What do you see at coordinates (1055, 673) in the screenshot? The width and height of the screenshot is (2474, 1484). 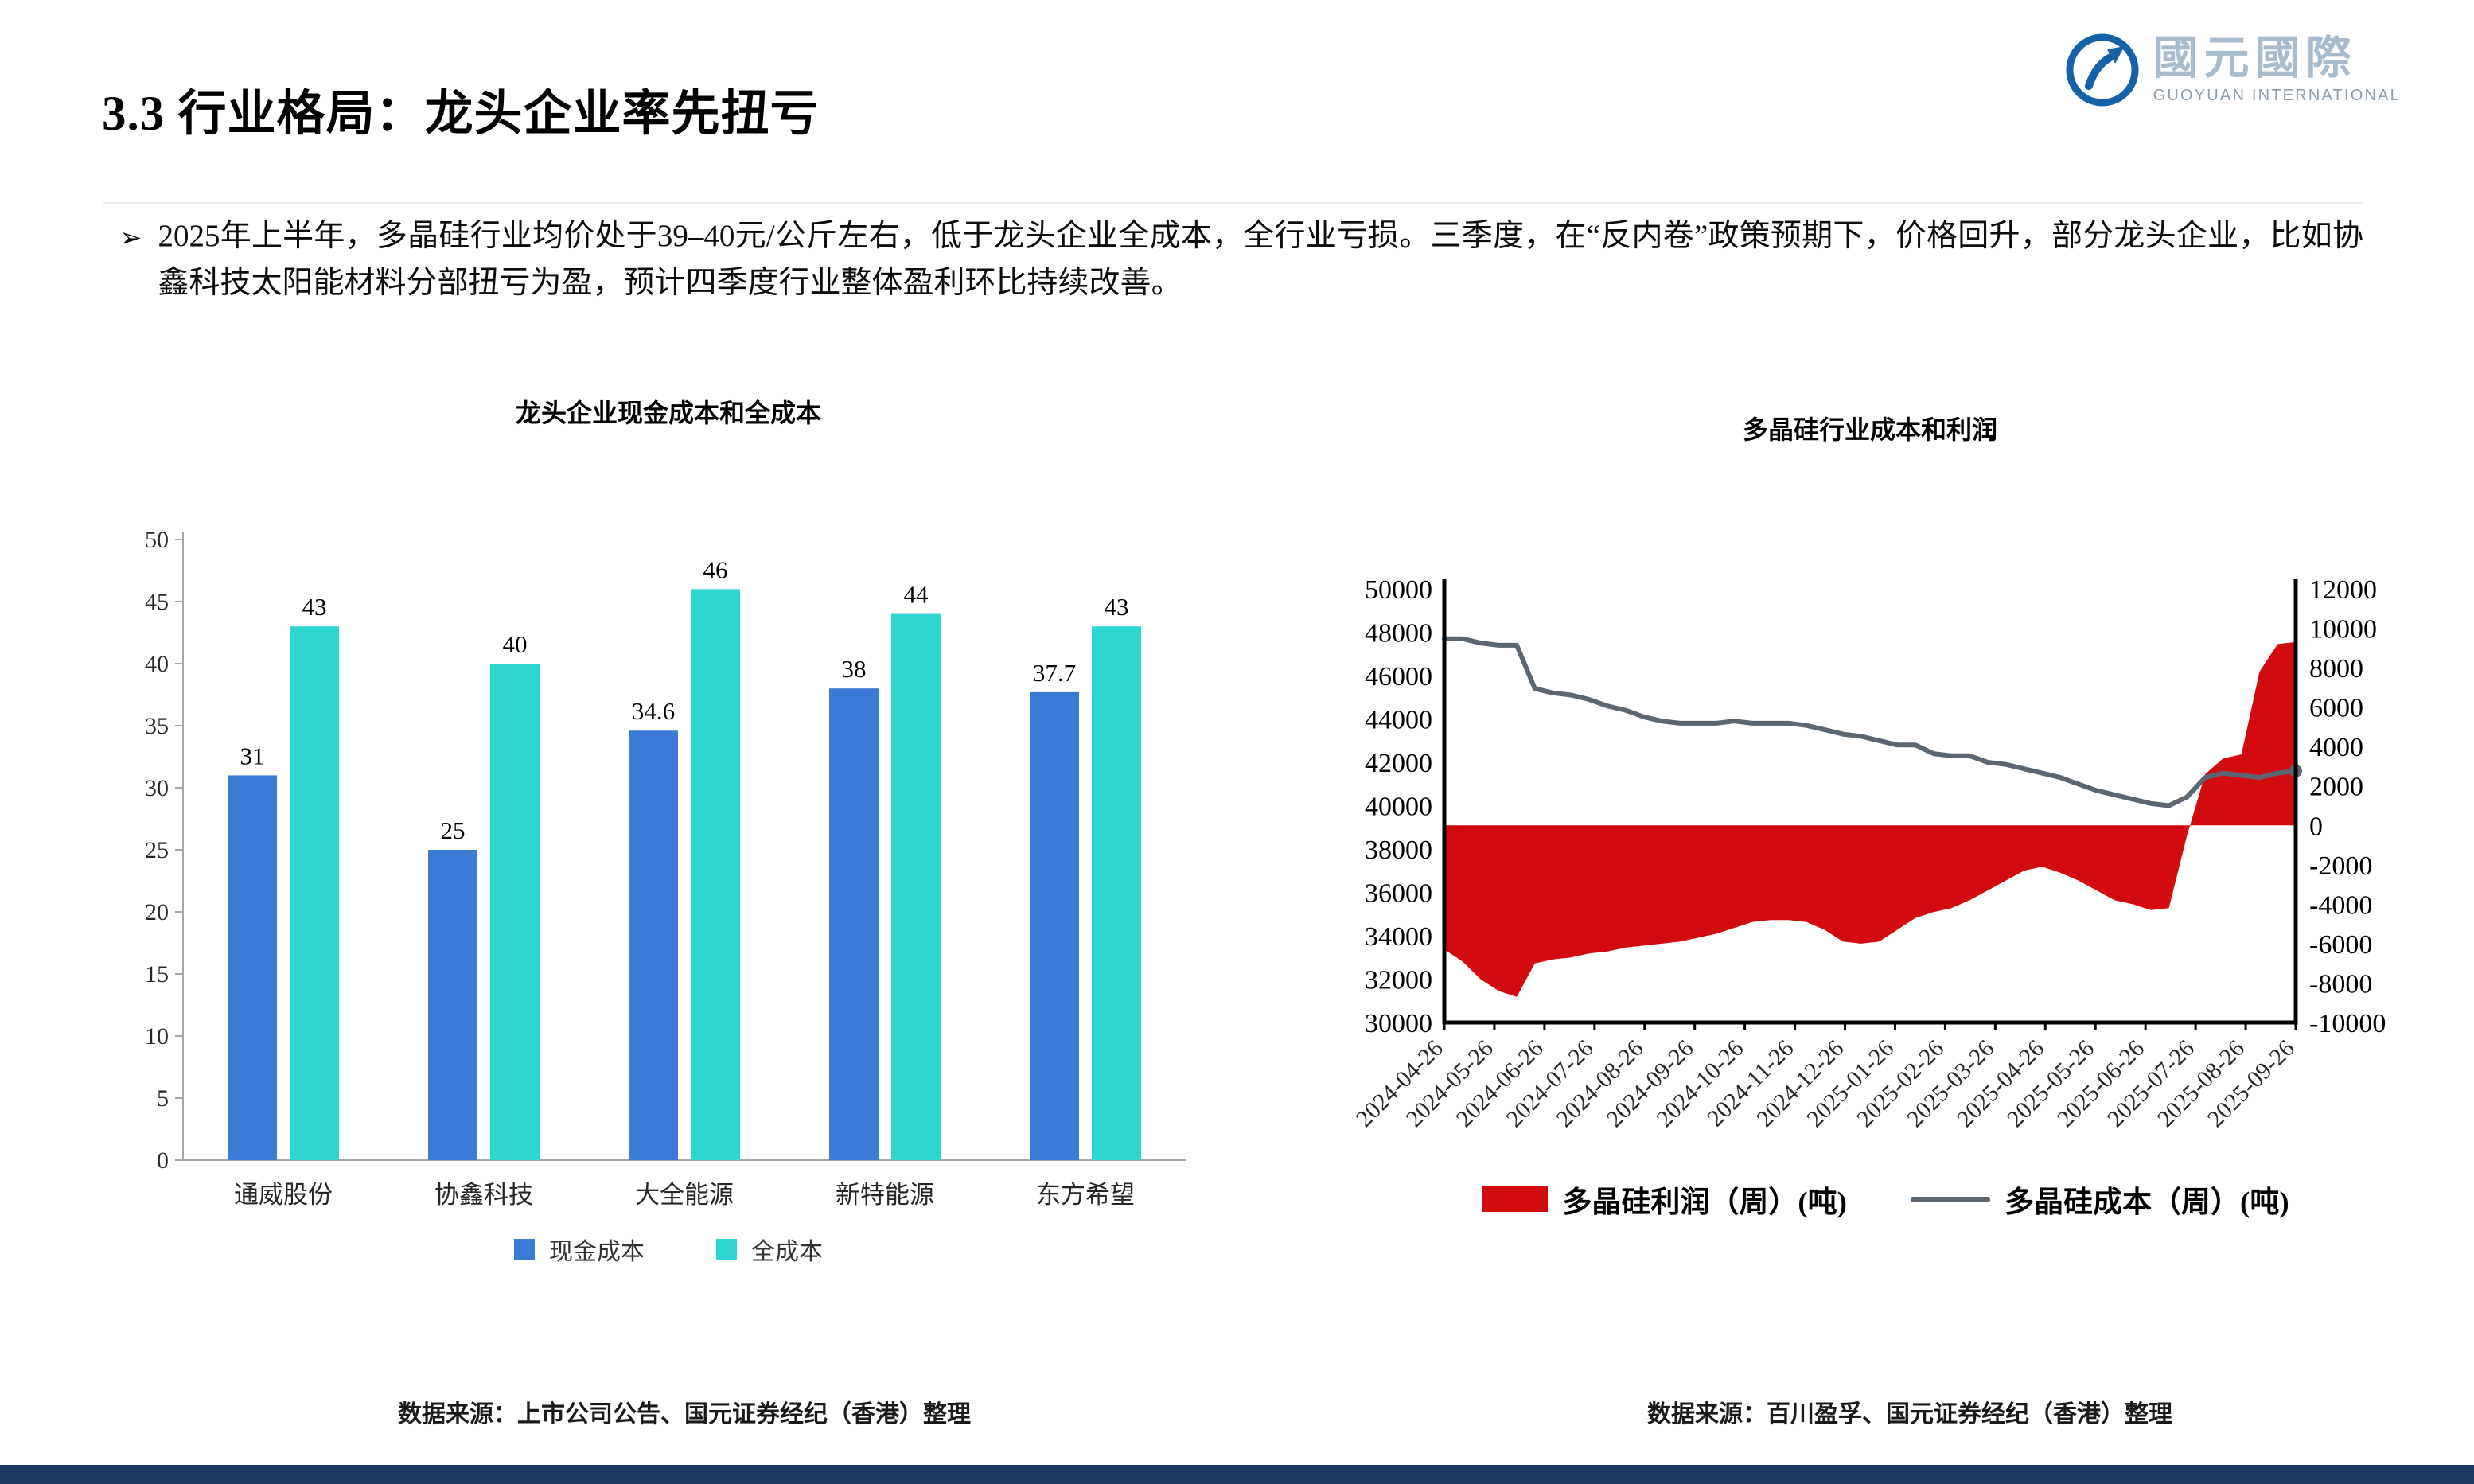 I see `svg-text: 37.7` at bounding box center [1055, 673].